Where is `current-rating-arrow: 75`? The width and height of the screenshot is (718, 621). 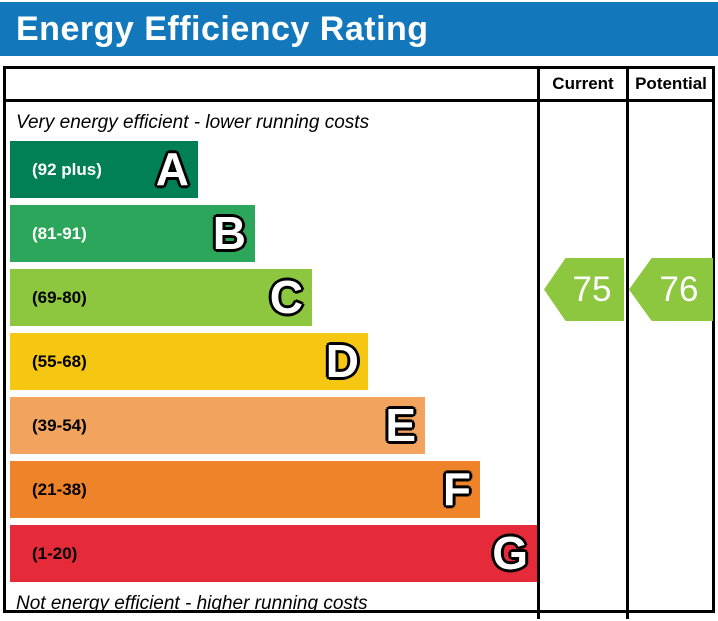 current-rating-arrow: 75 is located at coordinates (584, 289).